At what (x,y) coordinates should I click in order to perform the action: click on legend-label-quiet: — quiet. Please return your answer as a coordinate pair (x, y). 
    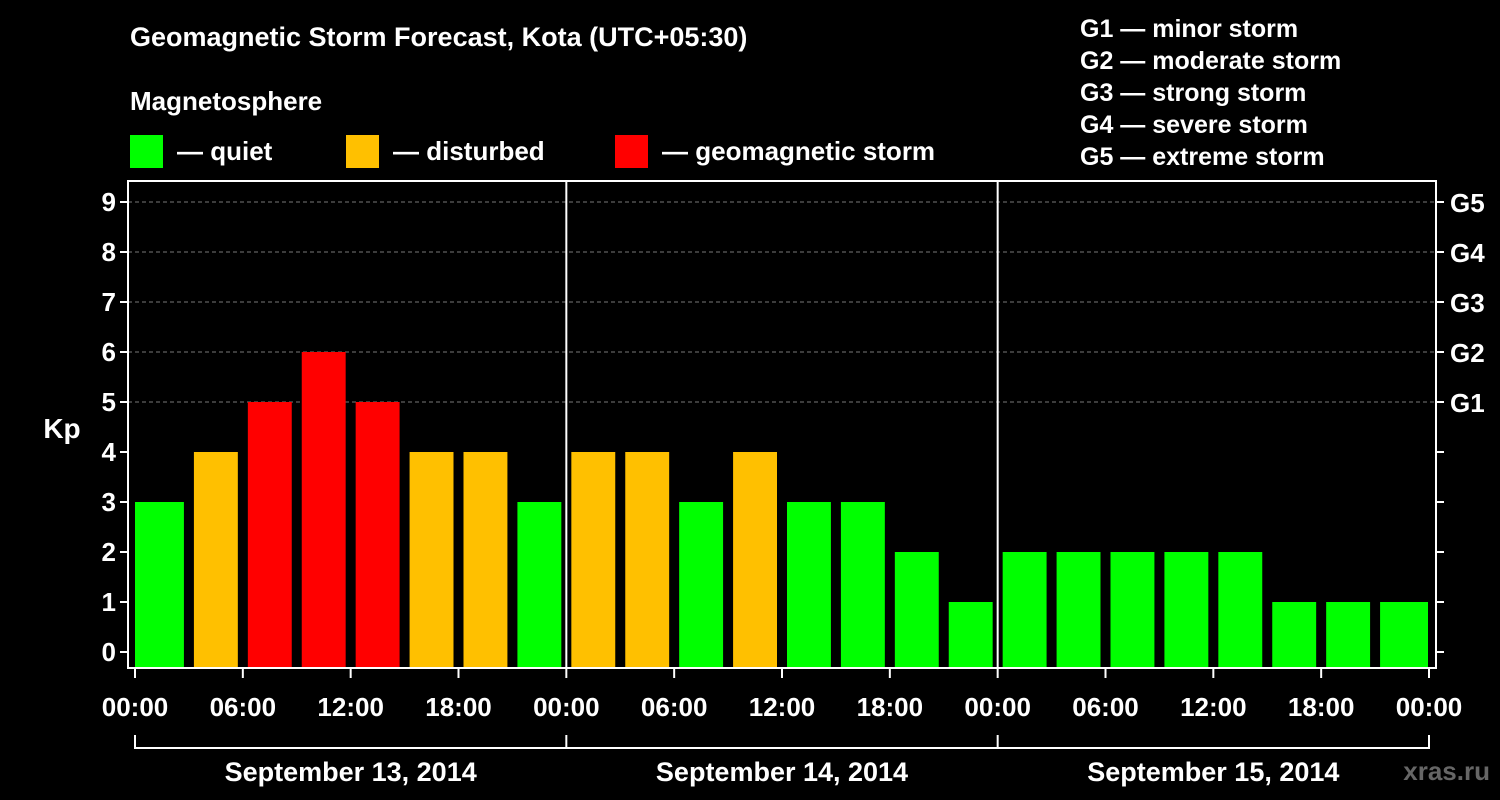
    Looking at the image, I should click on (225, 150).